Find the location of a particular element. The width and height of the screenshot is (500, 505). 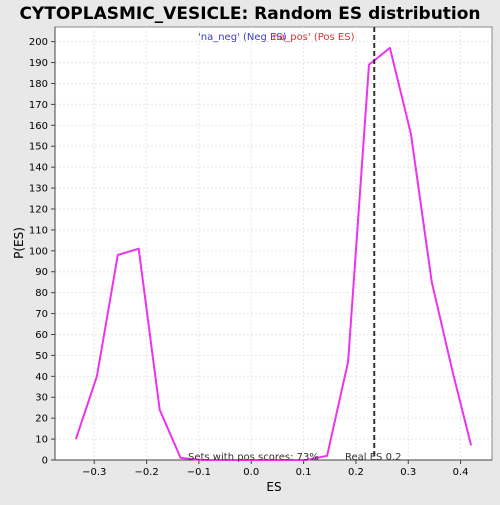

y-tick-label: 0 is located at coordinates (45, 461).